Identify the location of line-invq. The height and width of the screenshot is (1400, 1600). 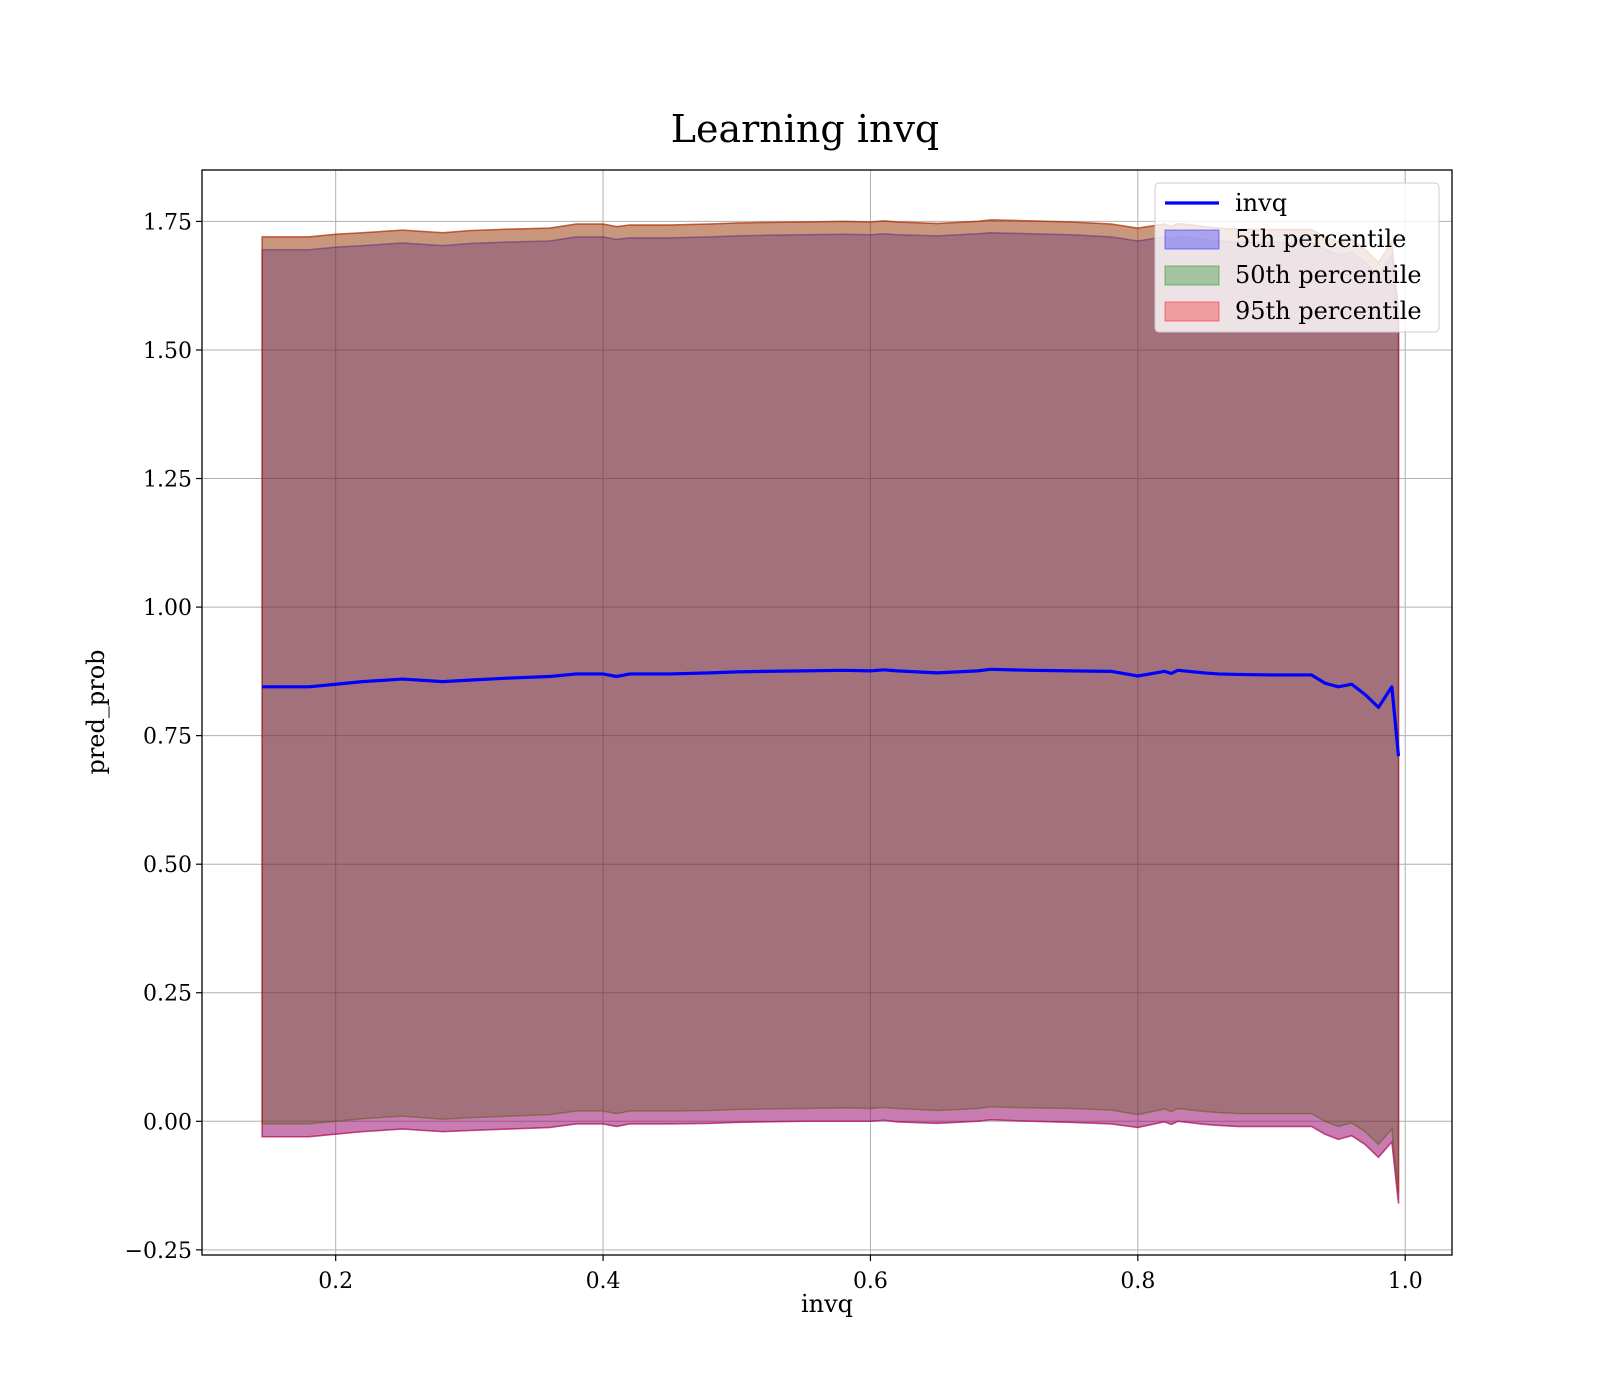
(831, 712).